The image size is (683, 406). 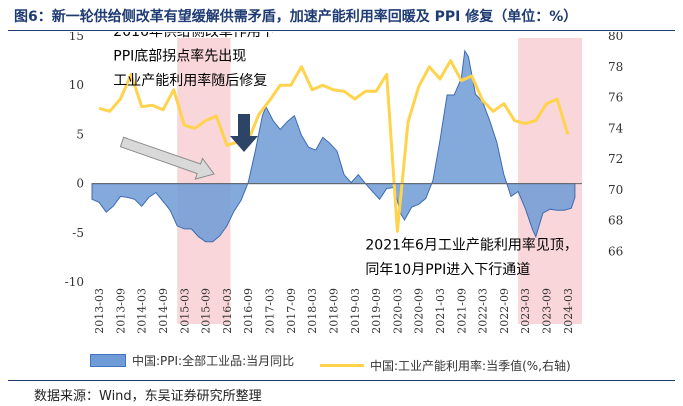 I want to click on annotation-ann5: 同年10月PPI进入下行通道, so click(x=447, y=270).